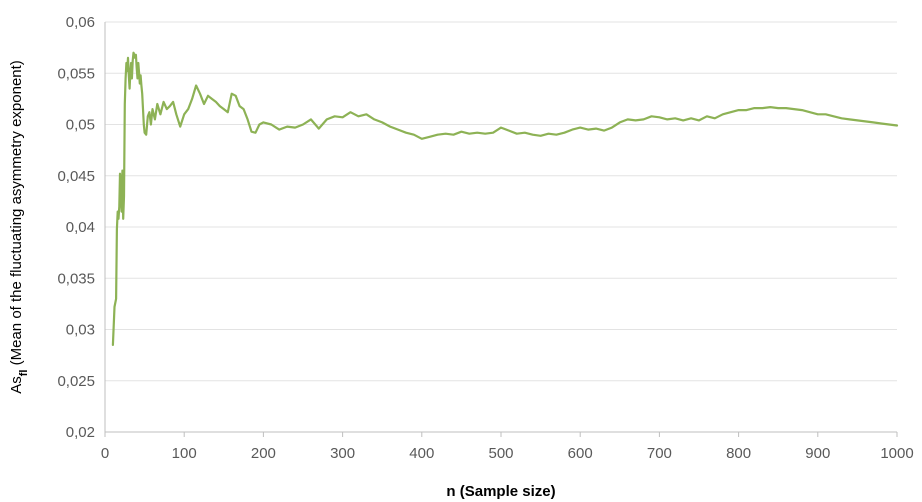  What do you see at coordinates (105, 453) in the screenshot?
I see `x-tick-label: 0` at bounding box center [105, 453].